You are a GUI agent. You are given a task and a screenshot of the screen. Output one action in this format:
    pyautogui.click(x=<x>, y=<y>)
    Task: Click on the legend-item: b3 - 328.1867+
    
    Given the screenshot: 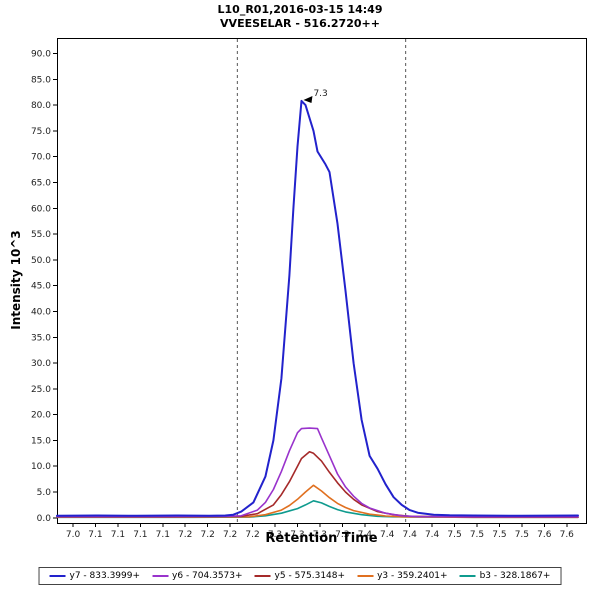 What is the action you would take?
    pyautogui.click(x=505, y=576)
    